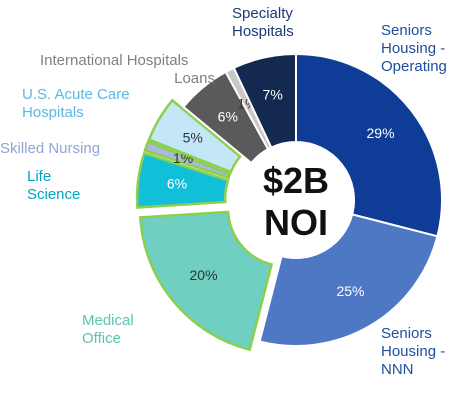  What do you see at coordinates (263, 22) in the screenshot?
I see `category-label: Specialty Hospitals` at bounding box center [263, 22].